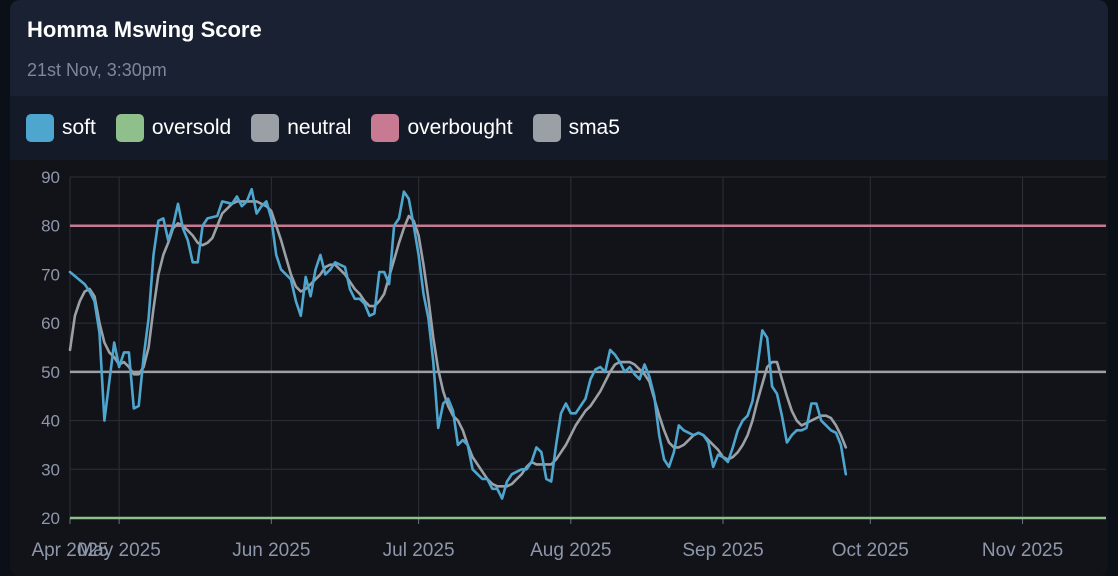 Image resolution: width=1118 pixels, height=576 pixels. What do you see at coordinates (319, 127) in the screenshot?
I see `legend-label: neutral` at bounding box center [319, 127].